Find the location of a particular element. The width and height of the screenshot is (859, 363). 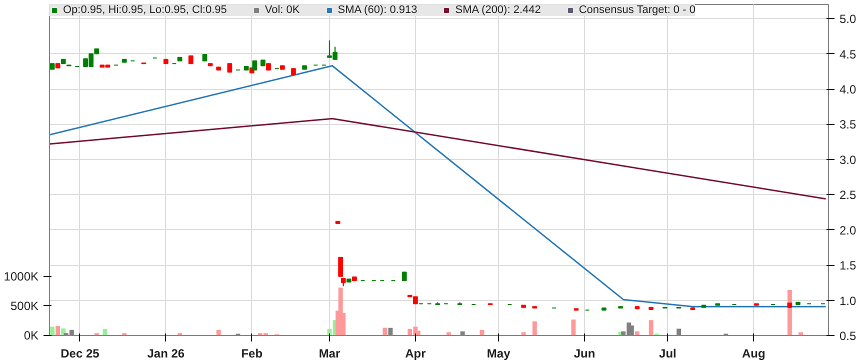

x-tick-label: Dec 25 is located at coordinates (80, 353).